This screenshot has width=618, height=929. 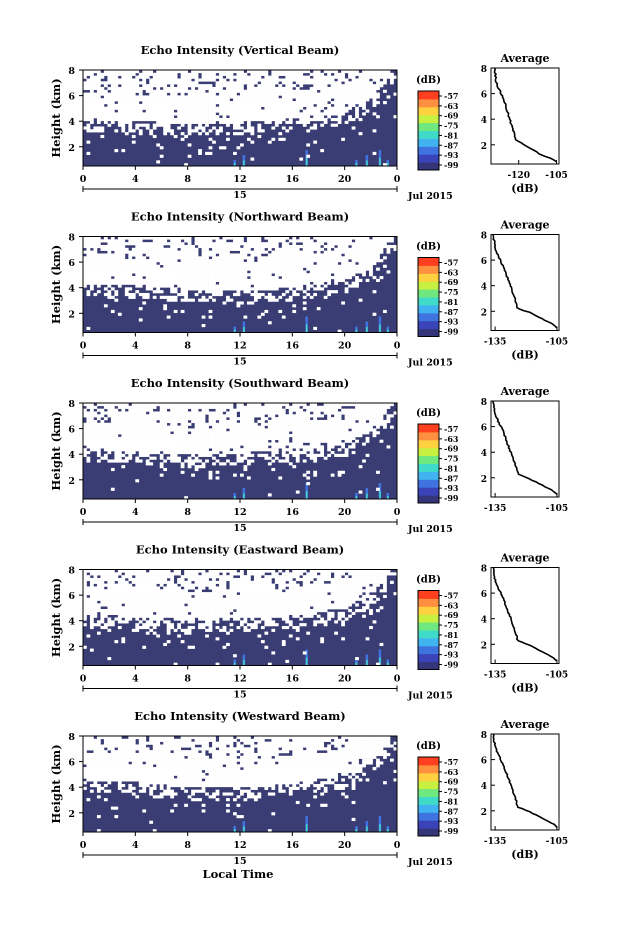 I want to click on average-inset: Average 2 4 6 8 -135 -105, so click(x=524, y=449).